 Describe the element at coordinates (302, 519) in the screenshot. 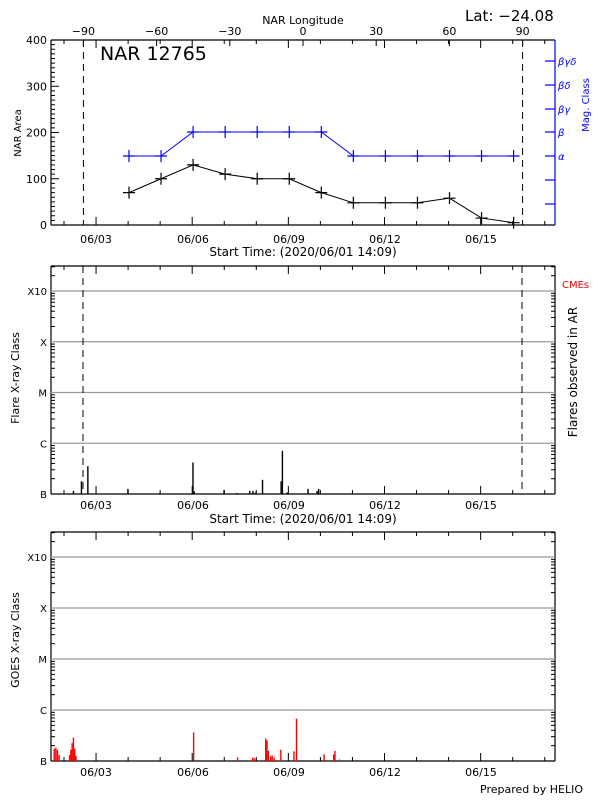

I see `mid-x-axis-title: Start Time: (2020/06/01 14:09)` at that location.